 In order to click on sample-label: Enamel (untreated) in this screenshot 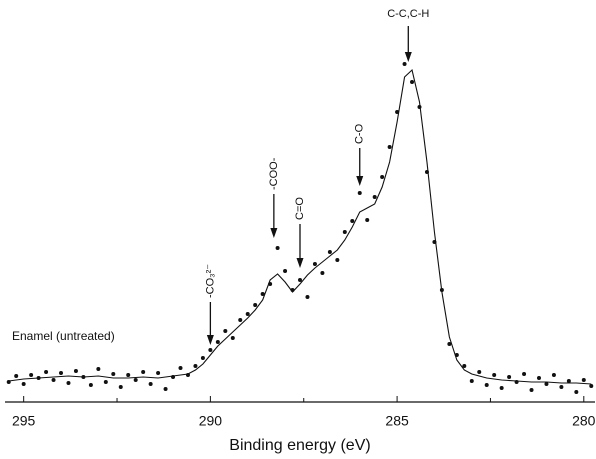, I will do `click(63, 336)`.